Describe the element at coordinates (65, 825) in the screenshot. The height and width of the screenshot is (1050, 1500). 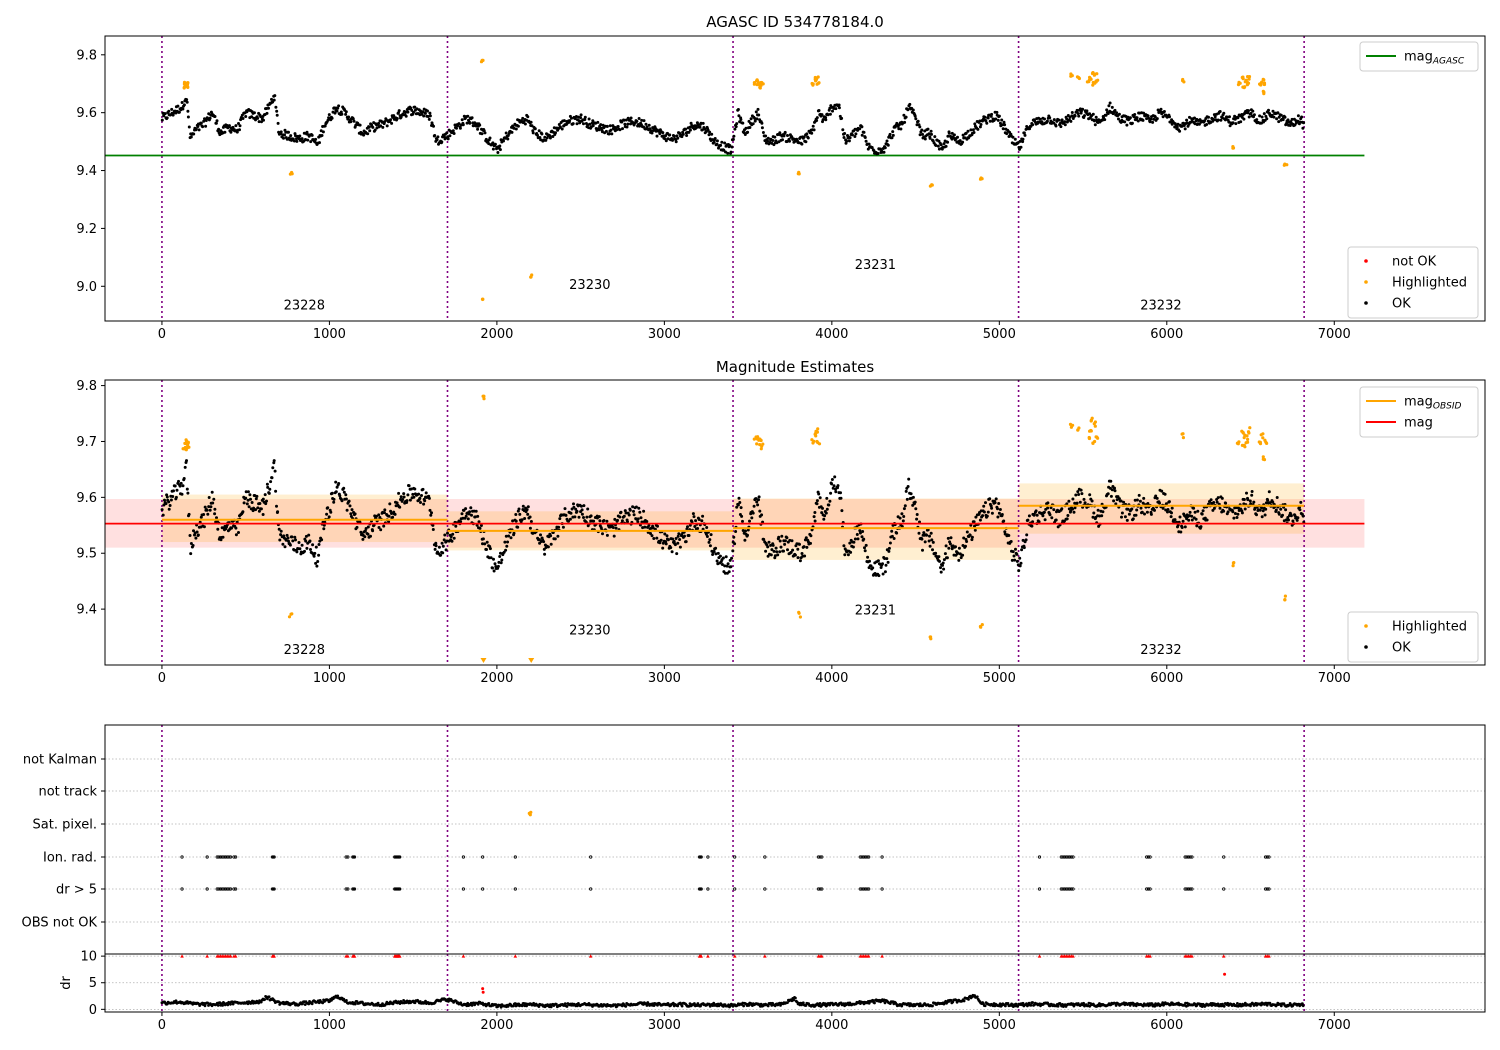
I see `flag-row-label: Sat. pixel.` at that location.